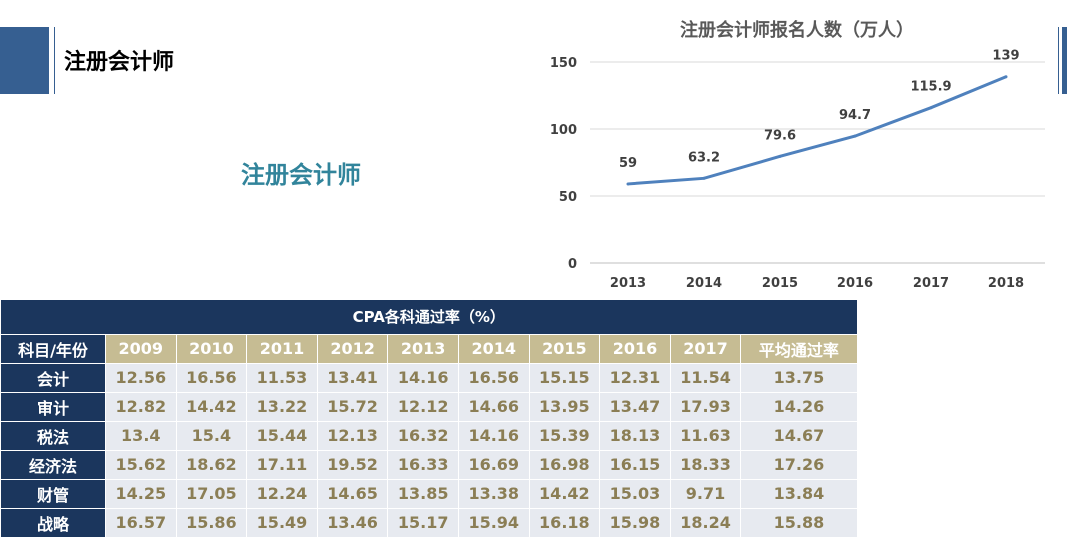 This screenshot has height=538, width=1067. What do you see at coordinates (493, 493) in the screenshot?
I see `table-cell: 13.38` at bounding box center [493, 493].